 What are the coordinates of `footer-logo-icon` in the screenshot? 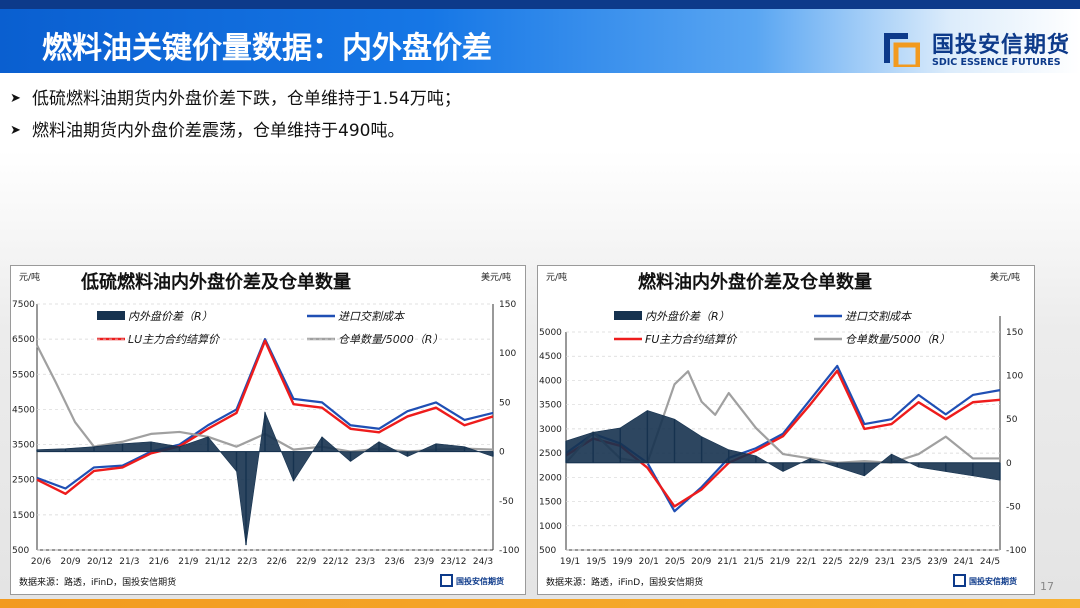 It's located at (446, 580).